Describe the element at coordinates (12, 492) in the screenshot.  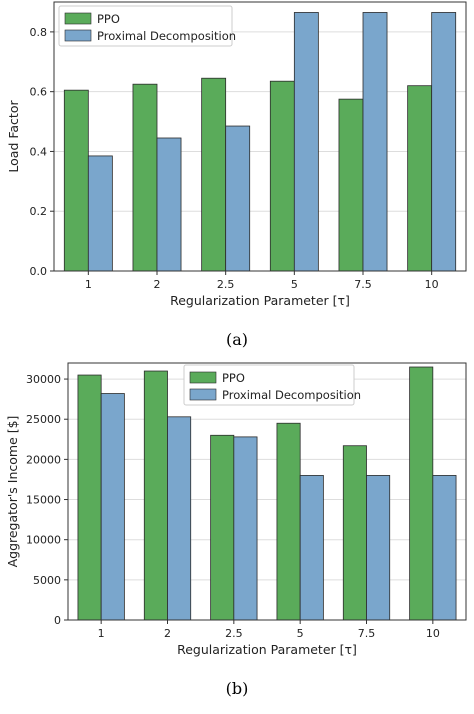
I see `y-axis-label: Aggregator's Income [$]` at that location.